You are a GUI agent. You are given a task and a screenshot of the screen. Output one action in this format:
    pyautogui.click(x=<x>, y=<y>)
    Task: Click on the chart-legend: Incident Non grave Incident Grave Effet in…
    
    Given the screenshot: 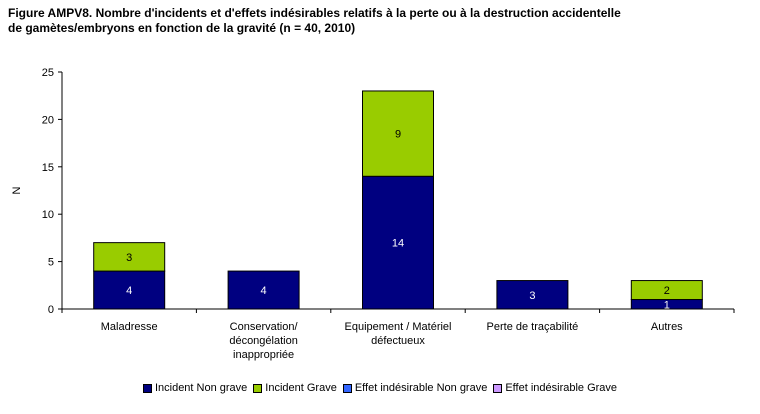 What is the action you would take?
    pyautogui.click(x=380, y=388)
    